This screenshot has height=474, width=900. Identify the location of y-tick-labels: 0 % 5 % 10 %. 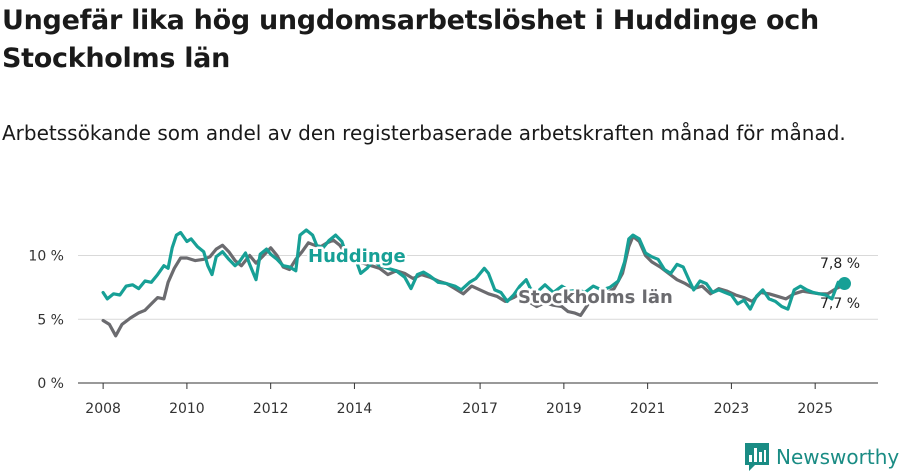
(46, 321).